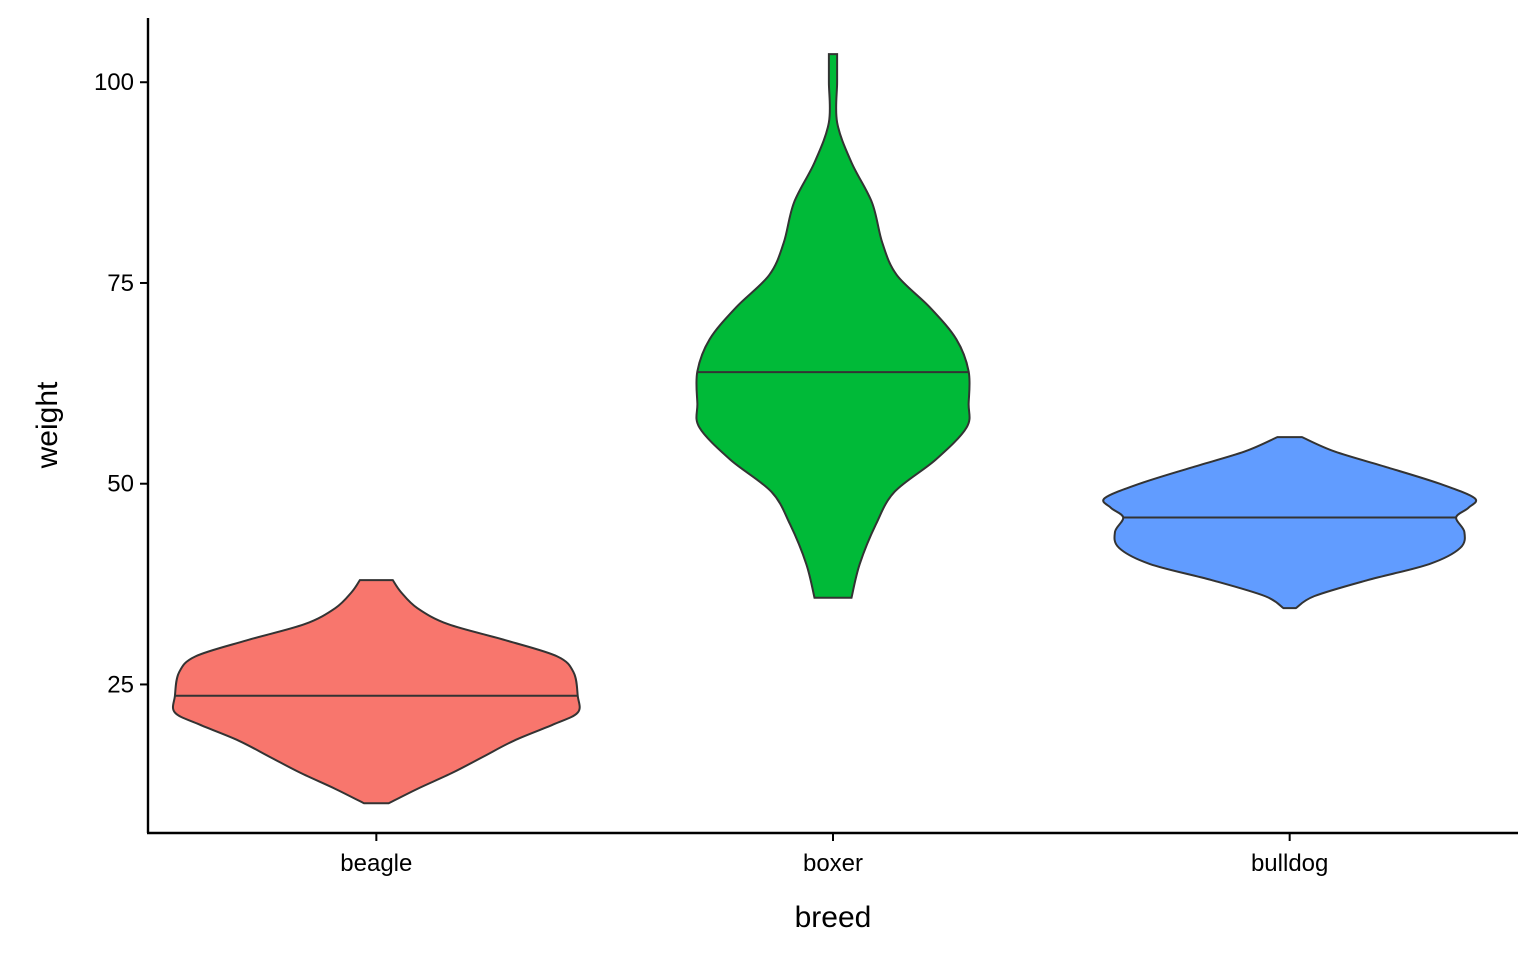 The image size is (1536, 960). I want to click on x-ticks: beagle boxer bulldog, so click(834, 855).